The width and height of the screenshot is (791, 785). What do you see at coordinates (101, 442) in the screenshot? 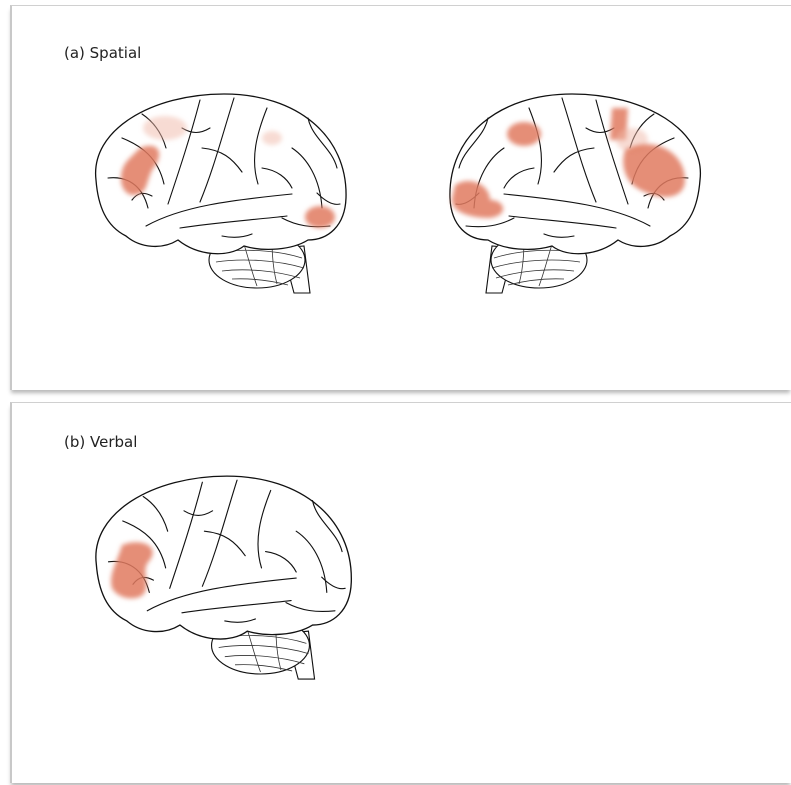
I see `panel-label: (b) Verbal` at bounding box center [101, 442].